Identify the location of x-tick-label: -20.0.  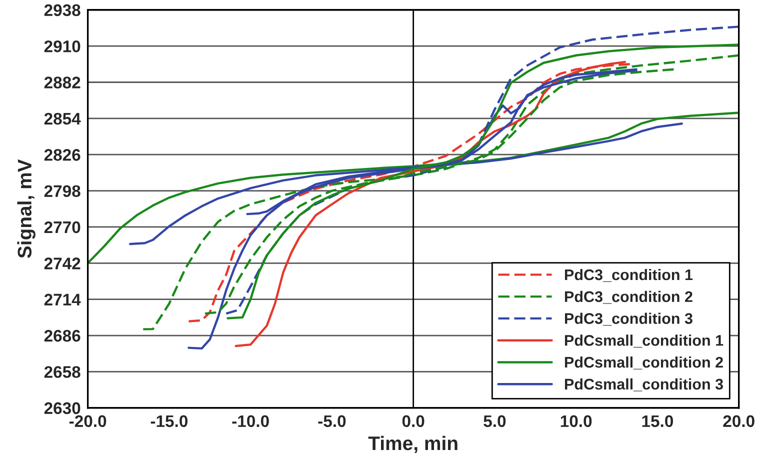
(87, 421).